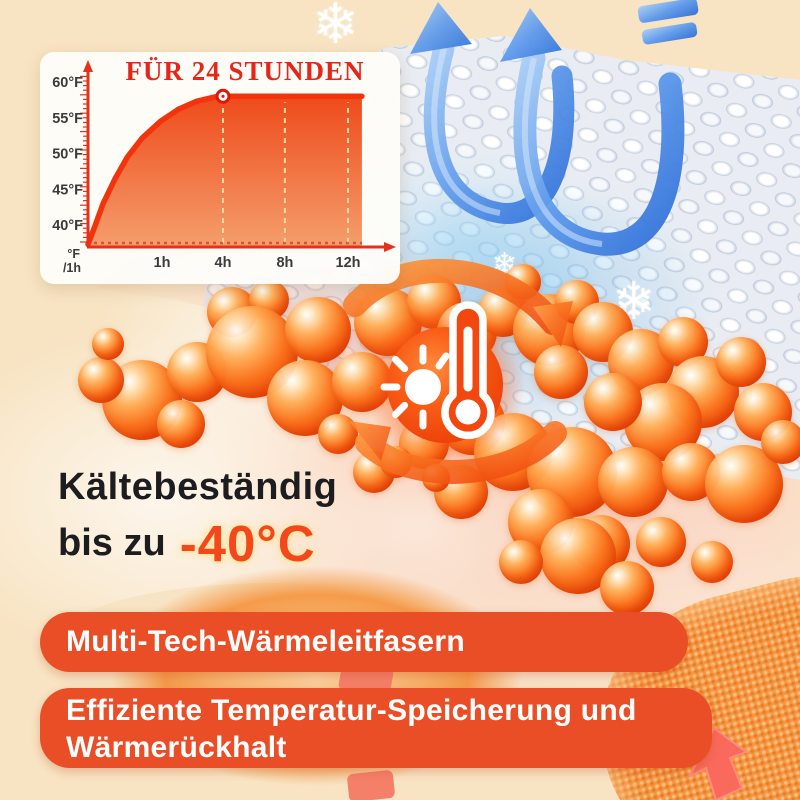 Image resolution: width=800 pixels, height=800 pixels. Describe the element at coordinates (67, 155) in the screenshot. I see `svg-text: 50°F` at that location.